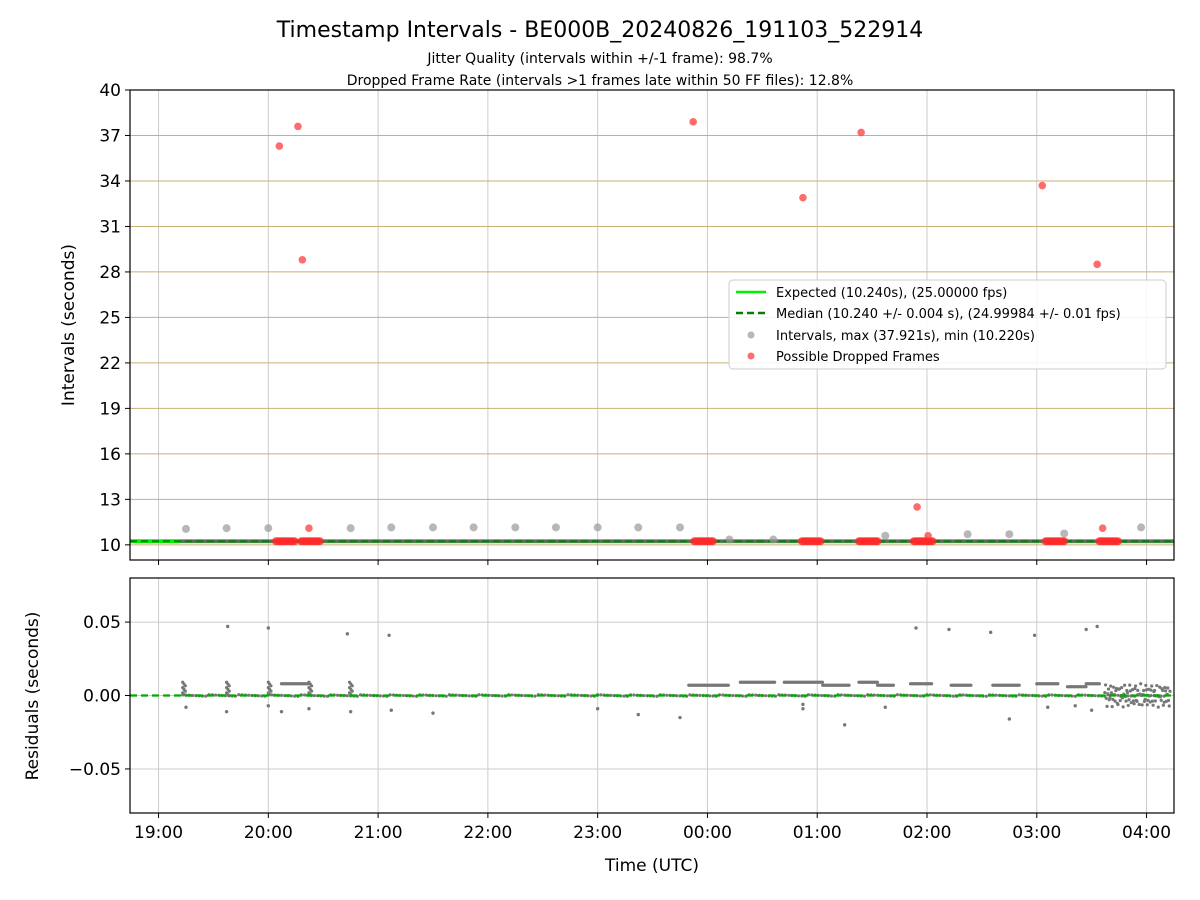 This screenshot has height=900, width=1200. I want to click on x-tick-label: 22:00, so click(487, 833).